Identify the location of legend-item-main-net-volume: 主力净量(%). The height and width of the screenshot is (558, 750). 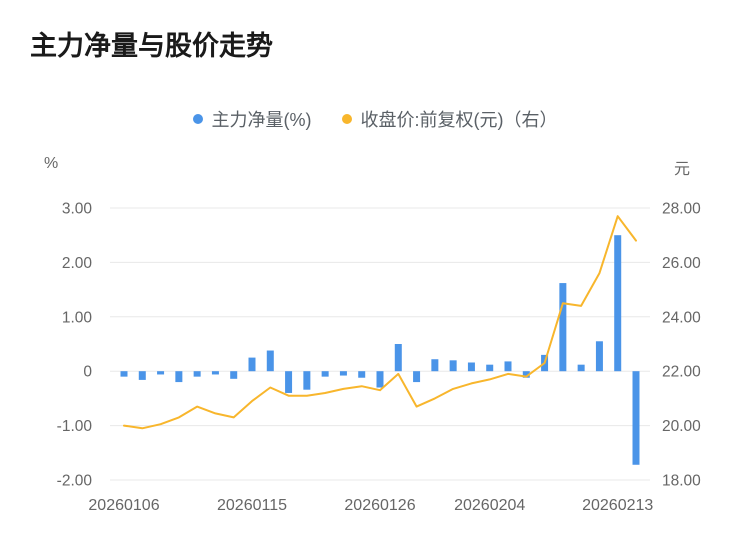
(252, 119).